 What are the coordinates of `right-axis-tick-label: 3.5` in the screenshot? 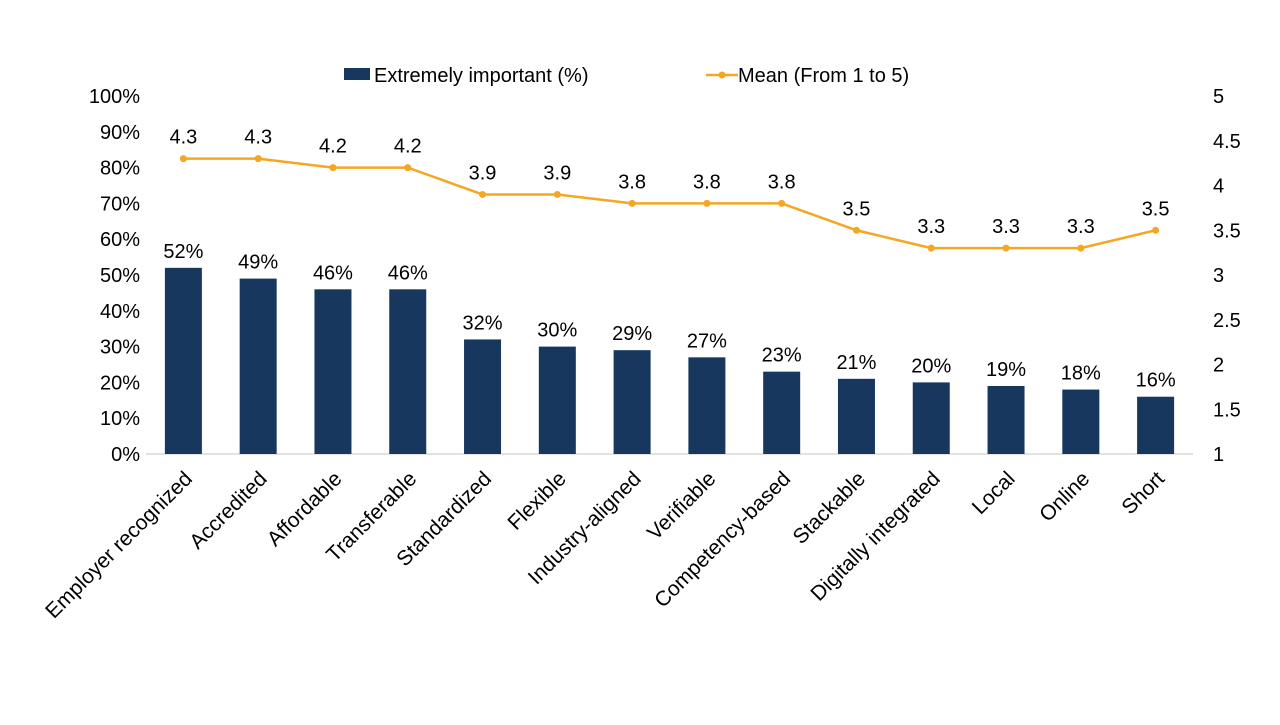 It's located at (1227, 231).